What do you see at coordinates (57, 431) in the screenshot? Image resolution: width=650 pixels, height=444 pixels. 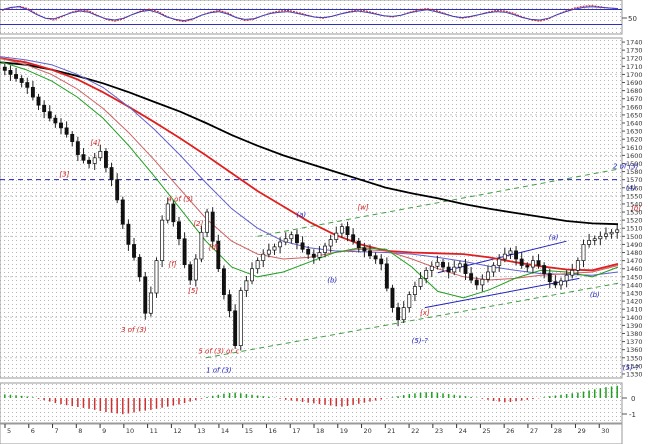 I see `date-tick-label: 7` at bounding box center [57, 431].